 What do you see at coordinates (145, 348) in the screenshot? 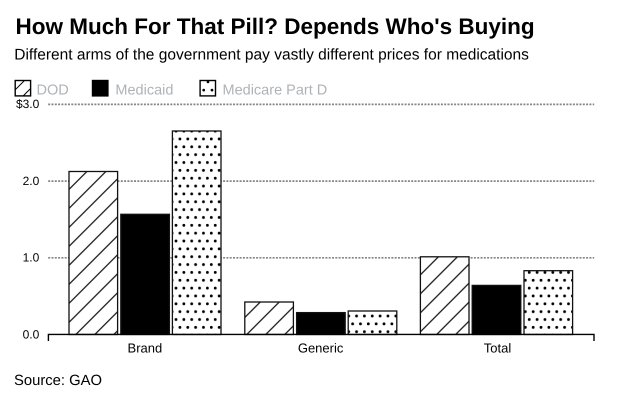
I see `svg-text: Brand` at bounding box center [145, 348].